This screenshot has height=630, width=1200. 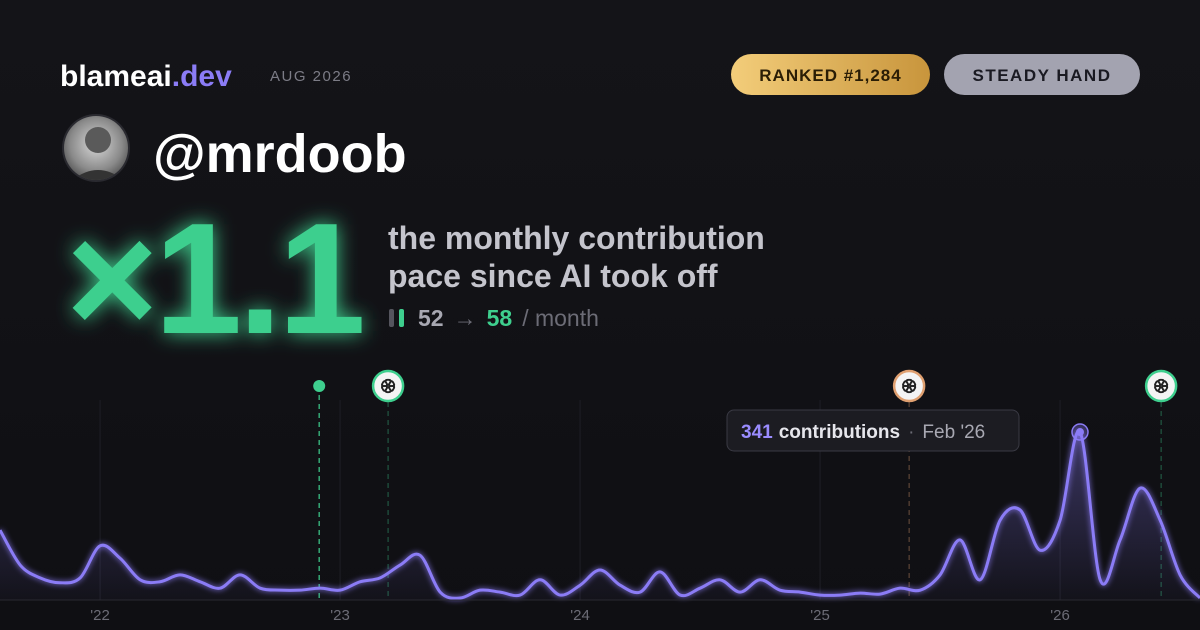 I want to click on multiplier: ×1.1, so click(x=214, y=279).